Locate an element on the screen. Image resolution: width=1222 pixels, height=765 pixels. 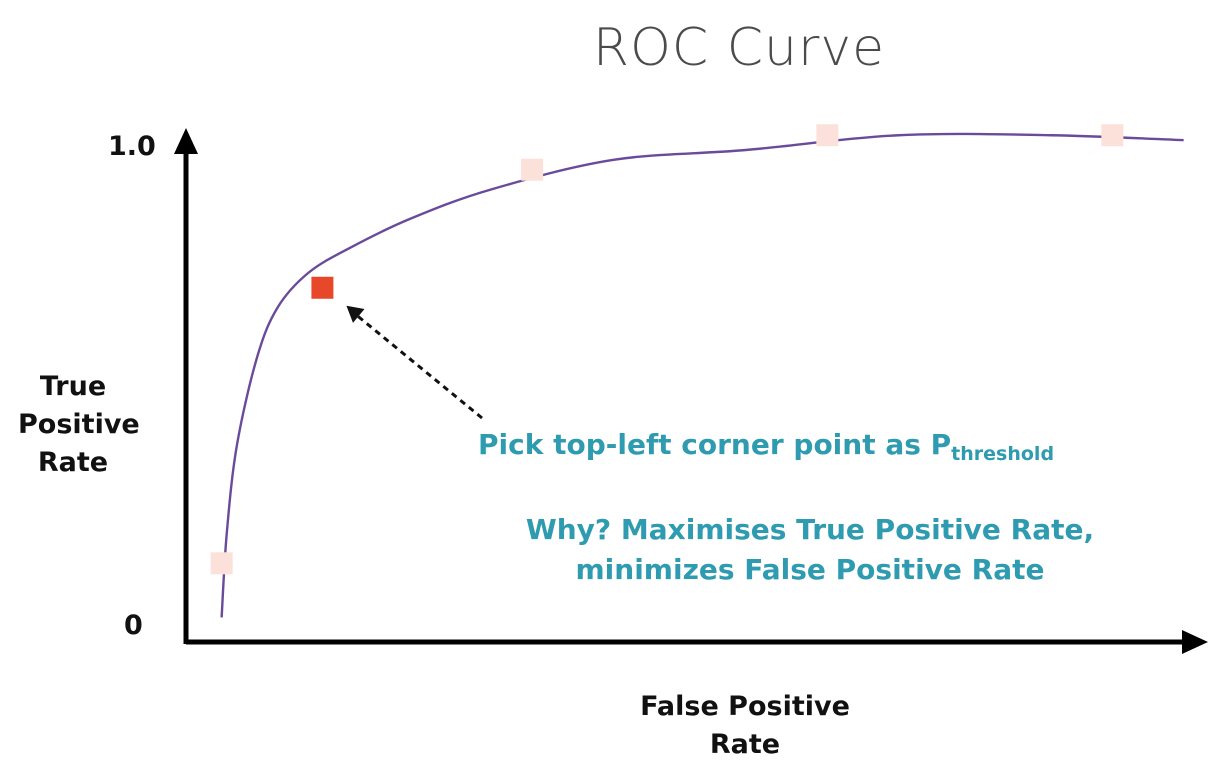
x-axis-label-line: Rate is located at coordinates (745, 744).